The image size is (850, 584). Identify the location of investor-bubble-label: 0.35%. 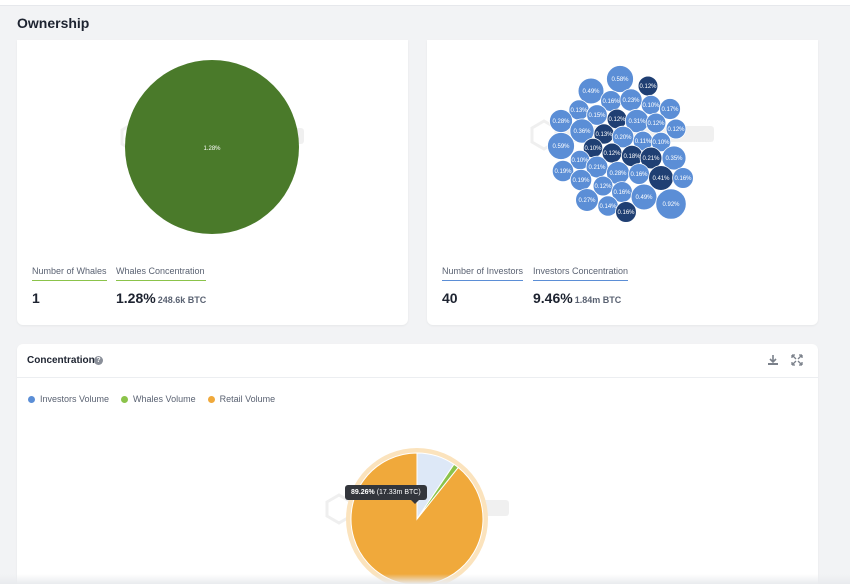
(674, 159).